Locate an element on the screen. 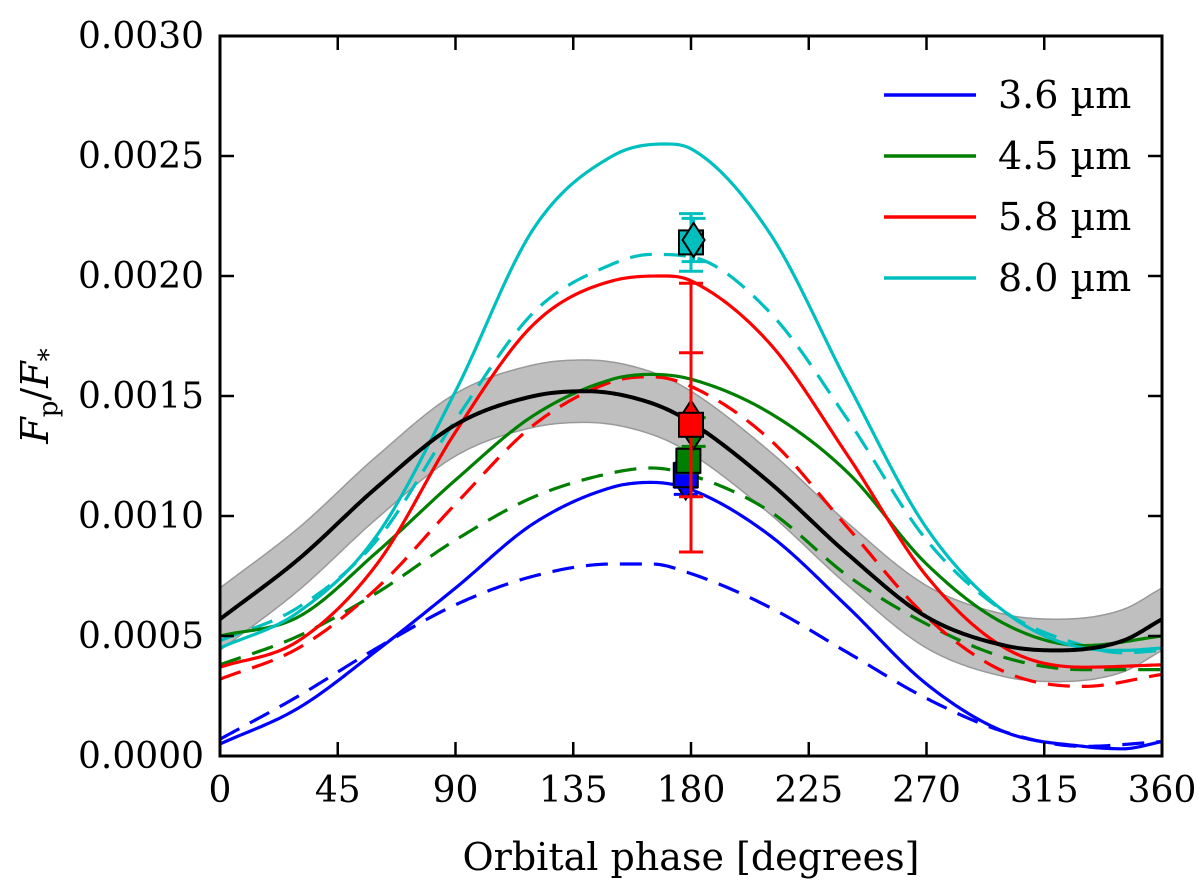 This screenshot has height=894, width=1200. y-tick-label: 0.0005 is located at coordinates (141, 636).